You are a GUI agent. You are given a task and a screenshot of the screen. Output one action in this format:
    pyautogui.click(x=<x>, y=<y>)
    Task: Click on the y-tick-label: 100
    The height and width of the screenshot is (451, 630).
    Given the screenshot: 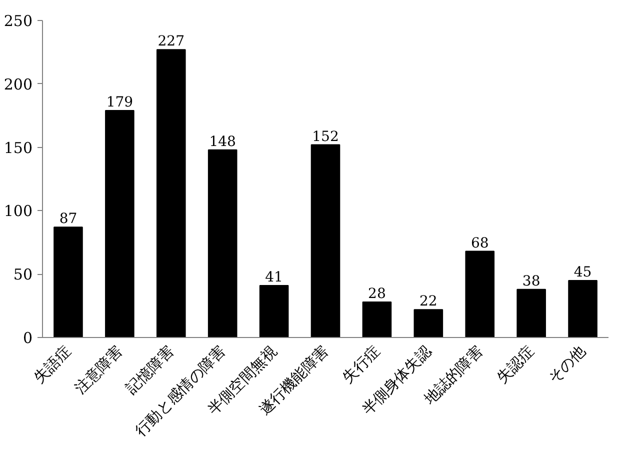 What is the action you would take?
    pyautogui.click(x=18, y=211)
    